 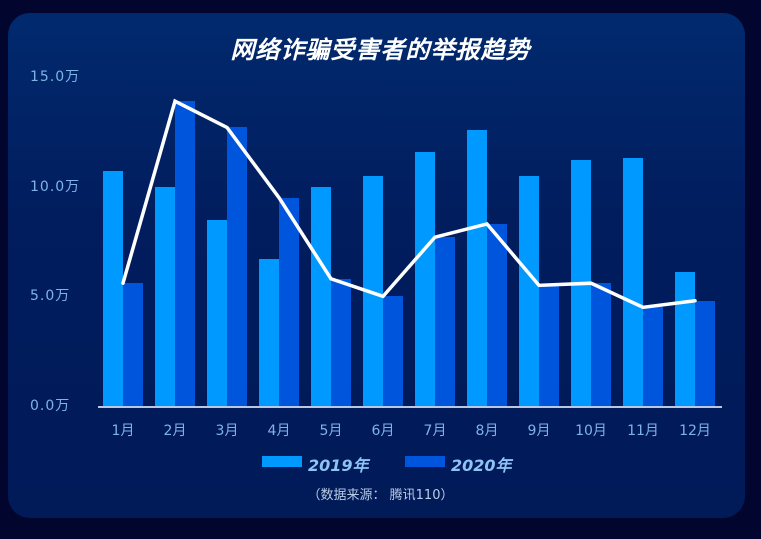 I want to click on legend-label-2019: 2019年, so click(x=338, y=465).